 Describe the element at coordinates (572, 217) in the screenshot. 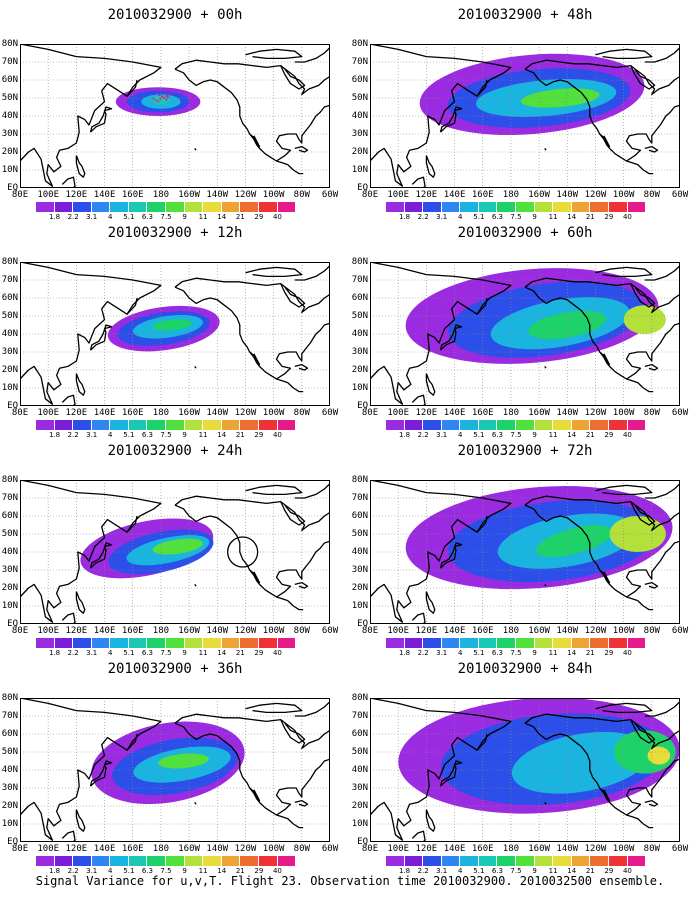

I see `colorbar-label: 14` at that location.